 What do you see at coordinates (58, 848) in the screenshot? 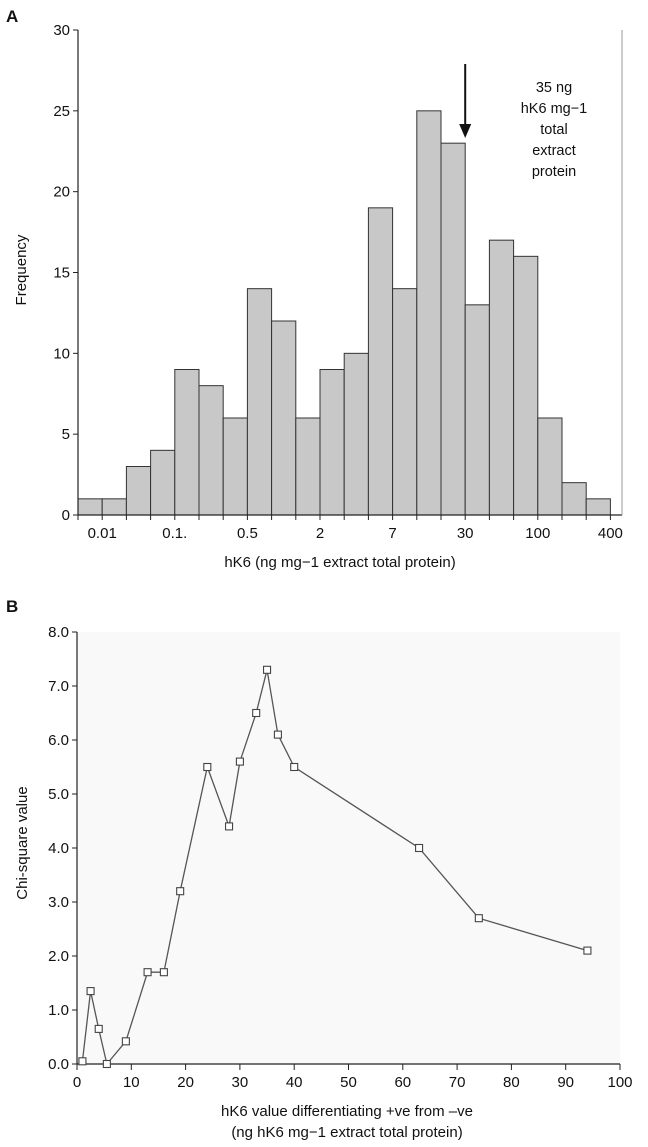
I see `y-tick-label: 4.0` at bounding box center [58, 848].